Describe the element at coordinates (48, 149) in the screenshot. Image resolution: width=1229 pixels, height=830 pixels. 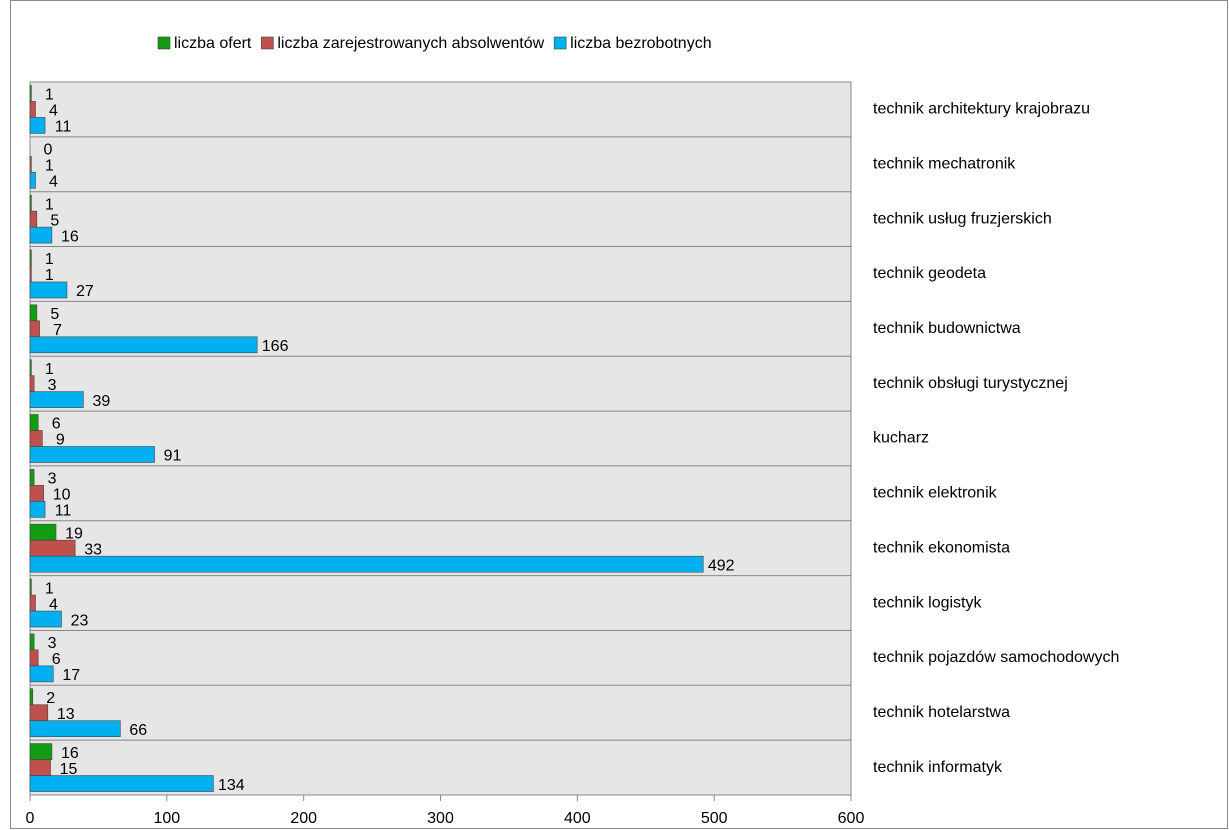
I see `data-label: 0` at that location.